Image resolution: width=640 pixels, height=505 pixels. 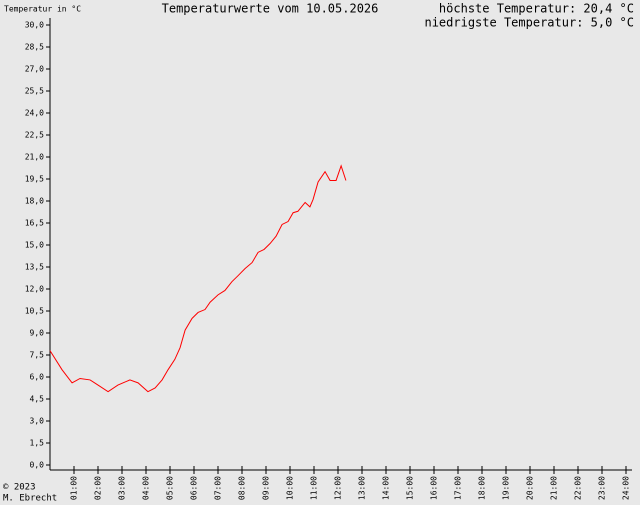 I want to click on x-tick-label: 01:00, so click(x=74, y=488).